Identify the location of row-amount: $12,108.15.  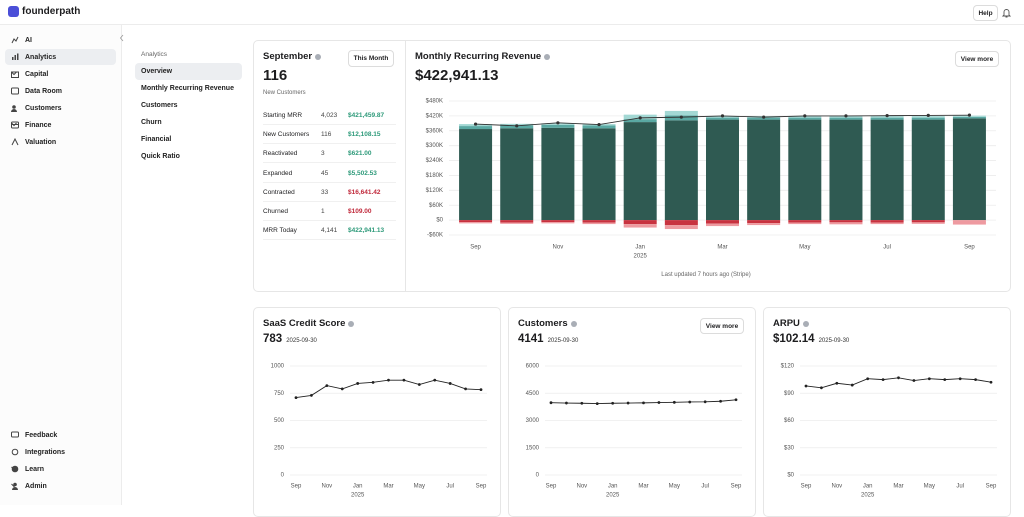
(364, 135).